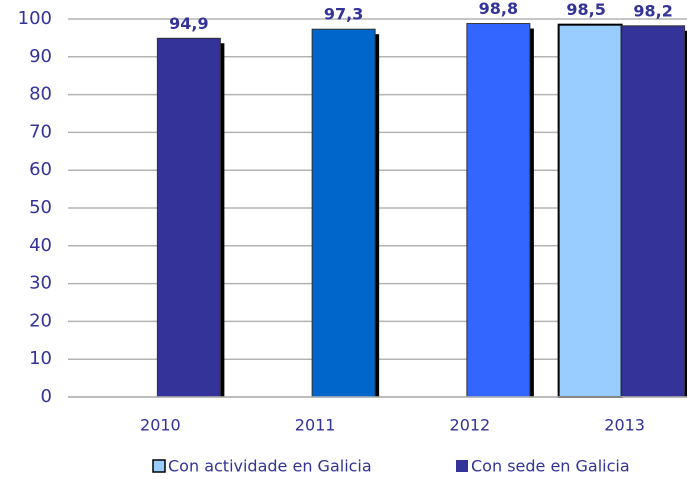 This screenshot has width=687, height=479. Describe the element at coordinates (40, 94) in the screenshot. I see `y-tick-label: 80` at that location.